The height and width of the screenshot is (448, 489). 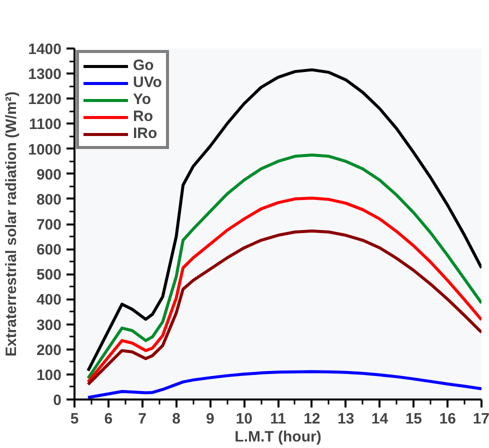 What do you see at coordinates (108, 419) in the screenshot?
I see `x-tick-label: 6` at bounding box center [108, 419].